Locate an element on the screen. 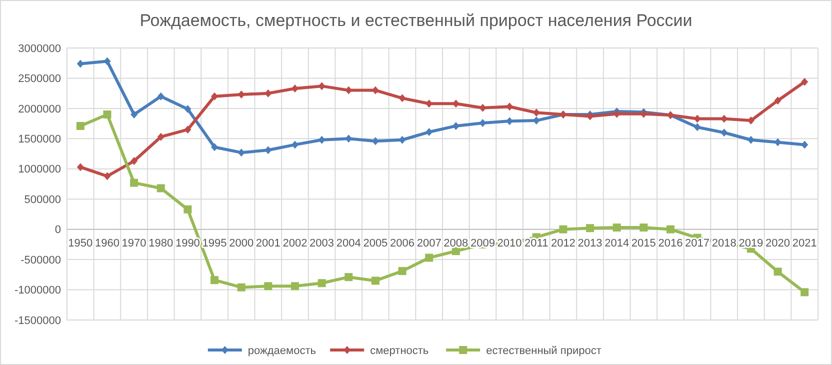 The width and height of the screenshot is (832, 365). x-tick-label: 2013 is located at coordinates (590, 243).